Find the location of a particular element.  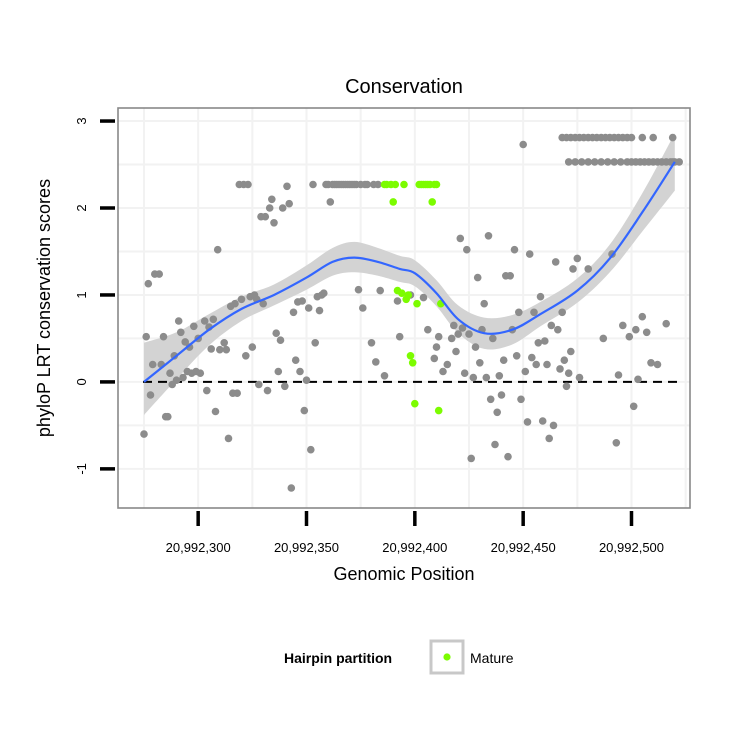

x-axis-label: Genomic Position is located at coordinates (403, 574).